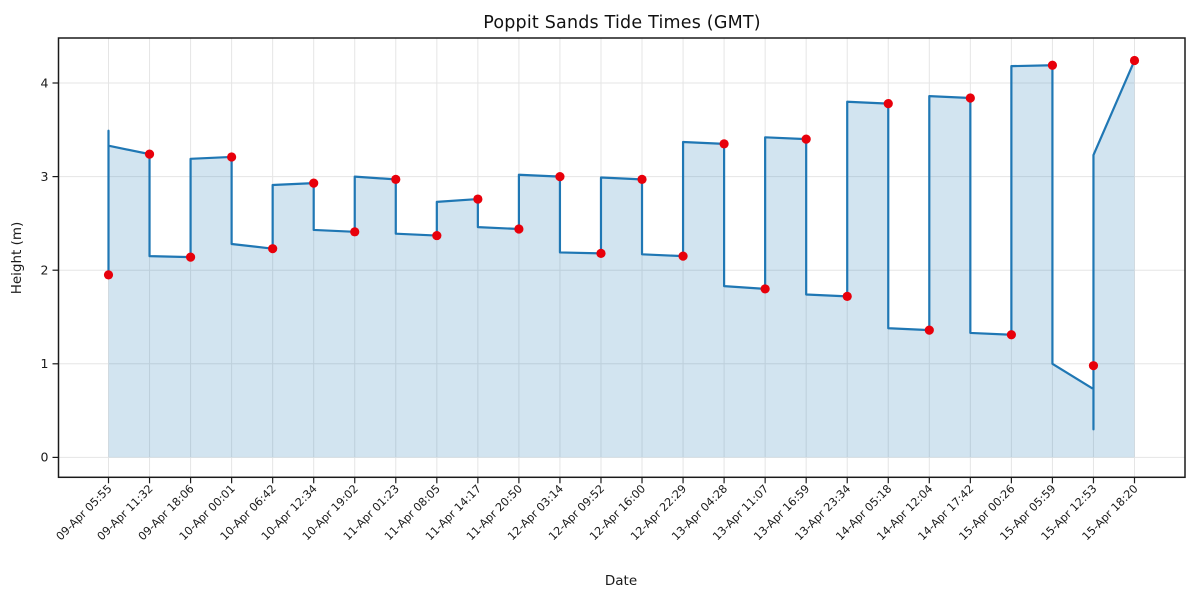 The height and width of the screenshot is (600, 1200). Describe the element at coordinates (45, 457) in the screenshot. I see `y-tick-label: 0` at that location.